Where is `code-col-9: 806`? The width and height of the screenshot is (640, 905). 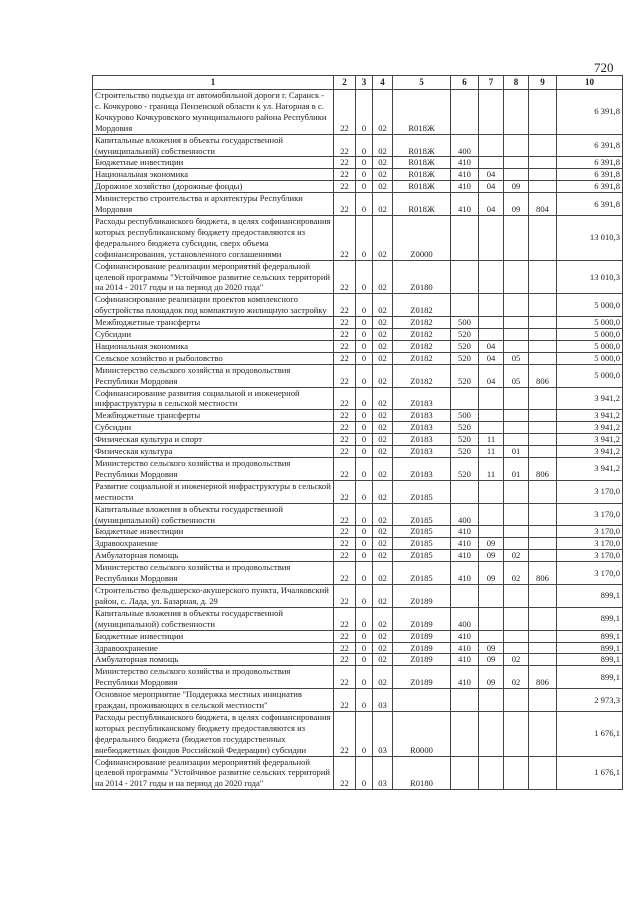 code-col-9: 806 is located at coordinates (542, 469).